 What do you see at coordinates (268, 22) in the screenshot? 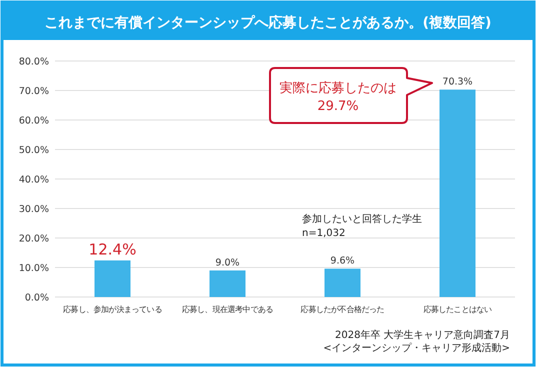
I see `chart-title: これまでに有償インターンシップへ応募したことがあるか。(複数回答)` at bounding box center [268, 22].